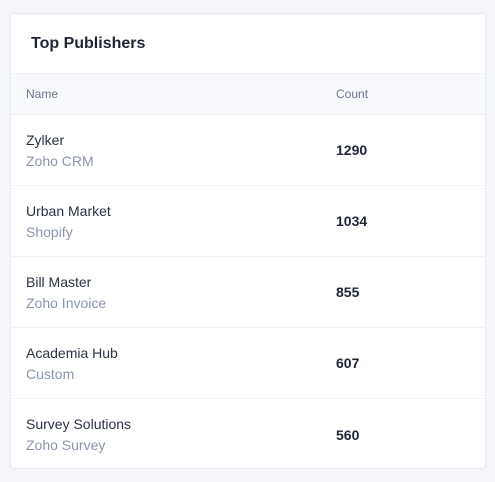  I want to click on table-row: Zylker Zoho CRM 1290, so click(248, 150).